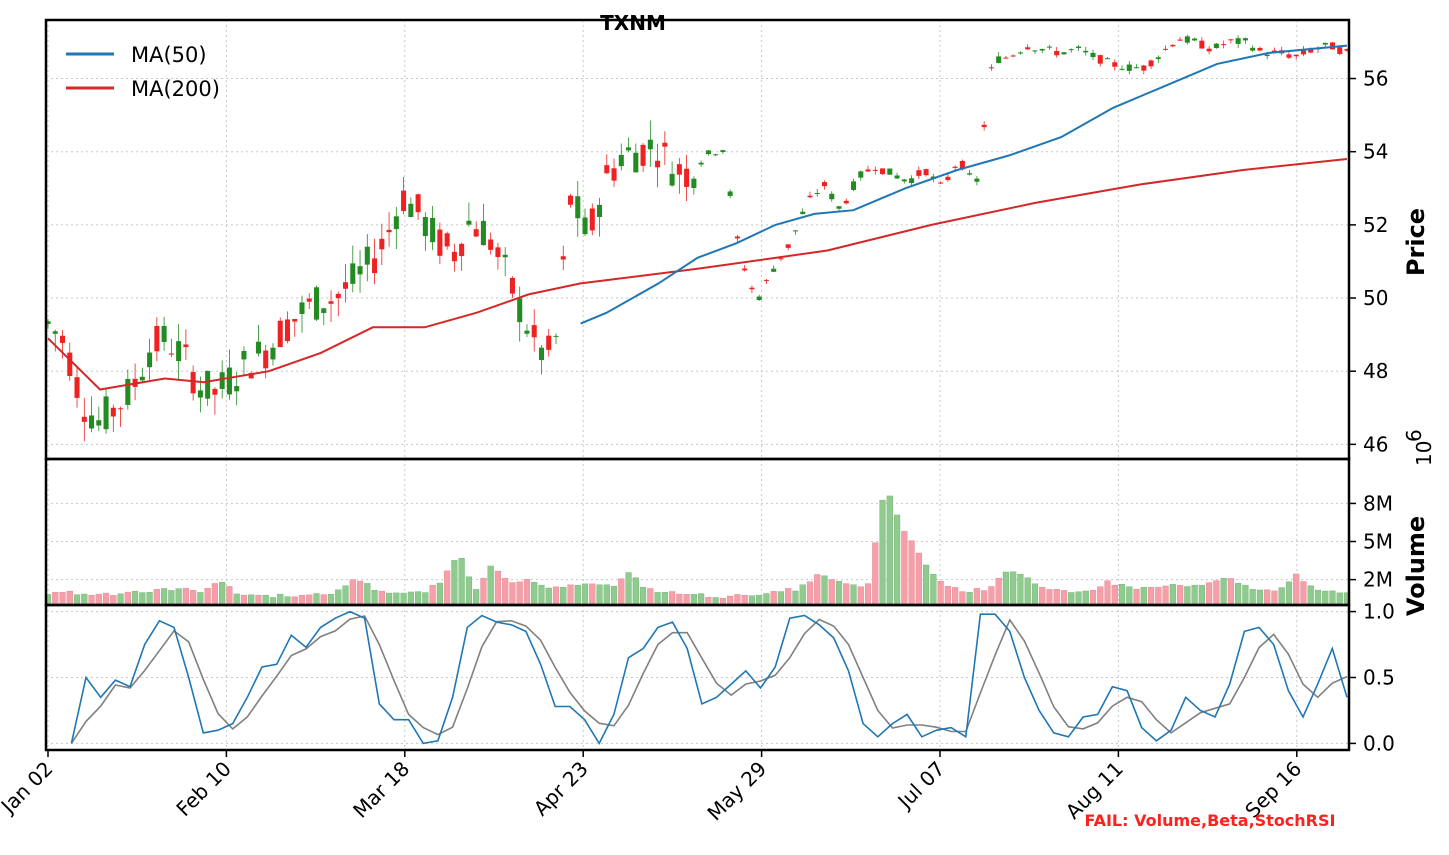  What do you see at coordinates (1416, 242) in the screenshot?
I see `price-axis-label: Price` at bounding box center [1416, 242].